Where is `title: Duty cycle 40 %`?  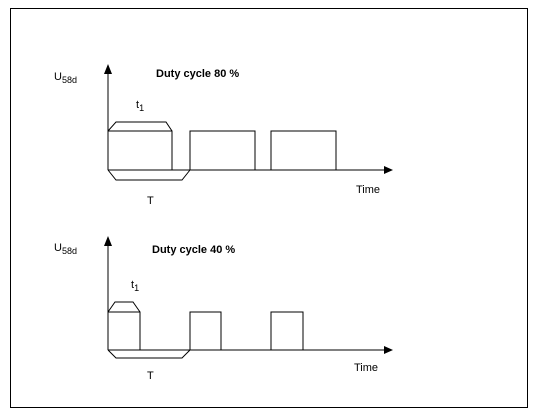 title: Duty cycle 40 % is located at coordinates (193, 250).